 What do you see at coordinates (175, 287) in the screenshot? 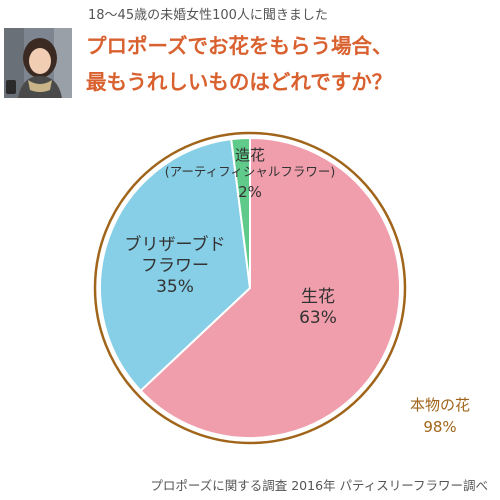
I see `slice-value-label: 35%` at bounding box center [175, 287].